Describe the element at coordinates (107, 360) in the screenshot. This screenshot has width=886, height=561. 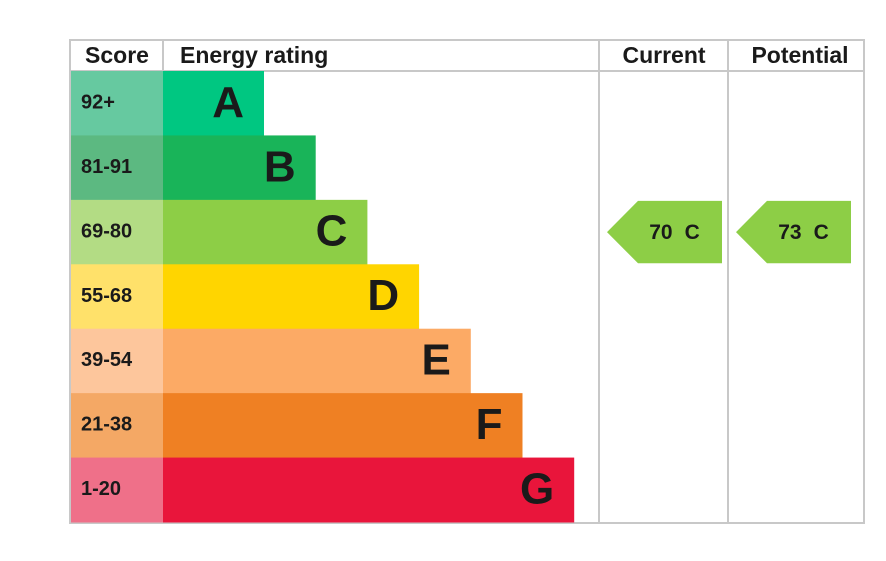
I see `score-label: 39-54` at that location.